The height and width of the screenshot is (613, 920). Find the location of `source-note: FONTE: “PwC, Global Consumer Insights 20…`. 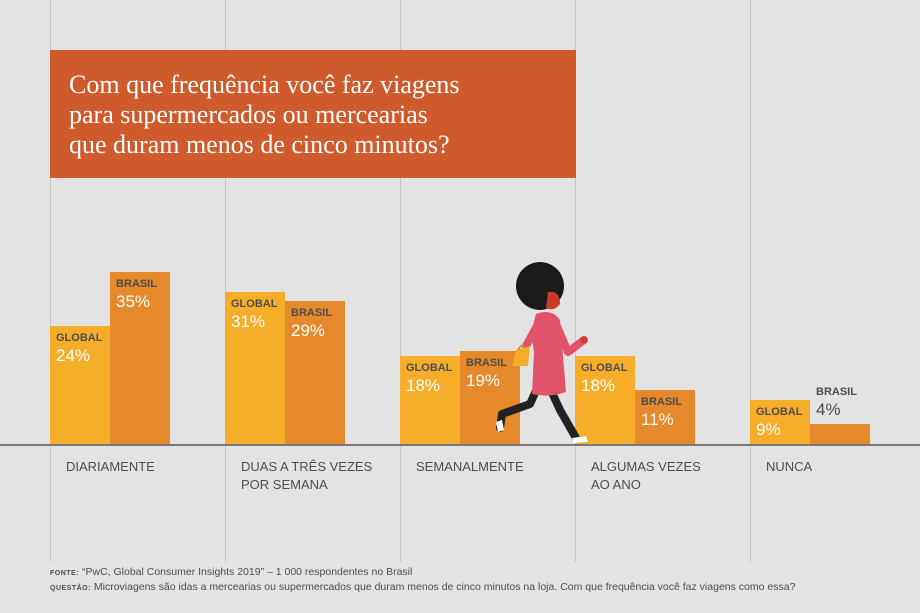

source-note: FONTE: “PwC, Global Consumer Insights 20… is located at coordinates (231, 572).